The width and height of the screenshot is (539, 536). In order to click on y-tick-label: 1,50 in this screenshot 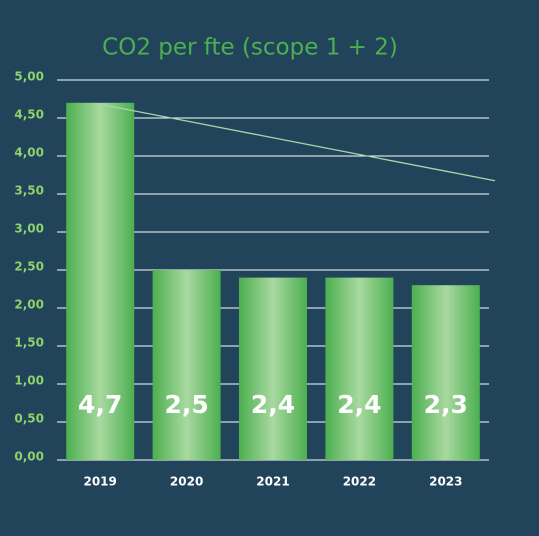, I will do `click(29, 343)`.